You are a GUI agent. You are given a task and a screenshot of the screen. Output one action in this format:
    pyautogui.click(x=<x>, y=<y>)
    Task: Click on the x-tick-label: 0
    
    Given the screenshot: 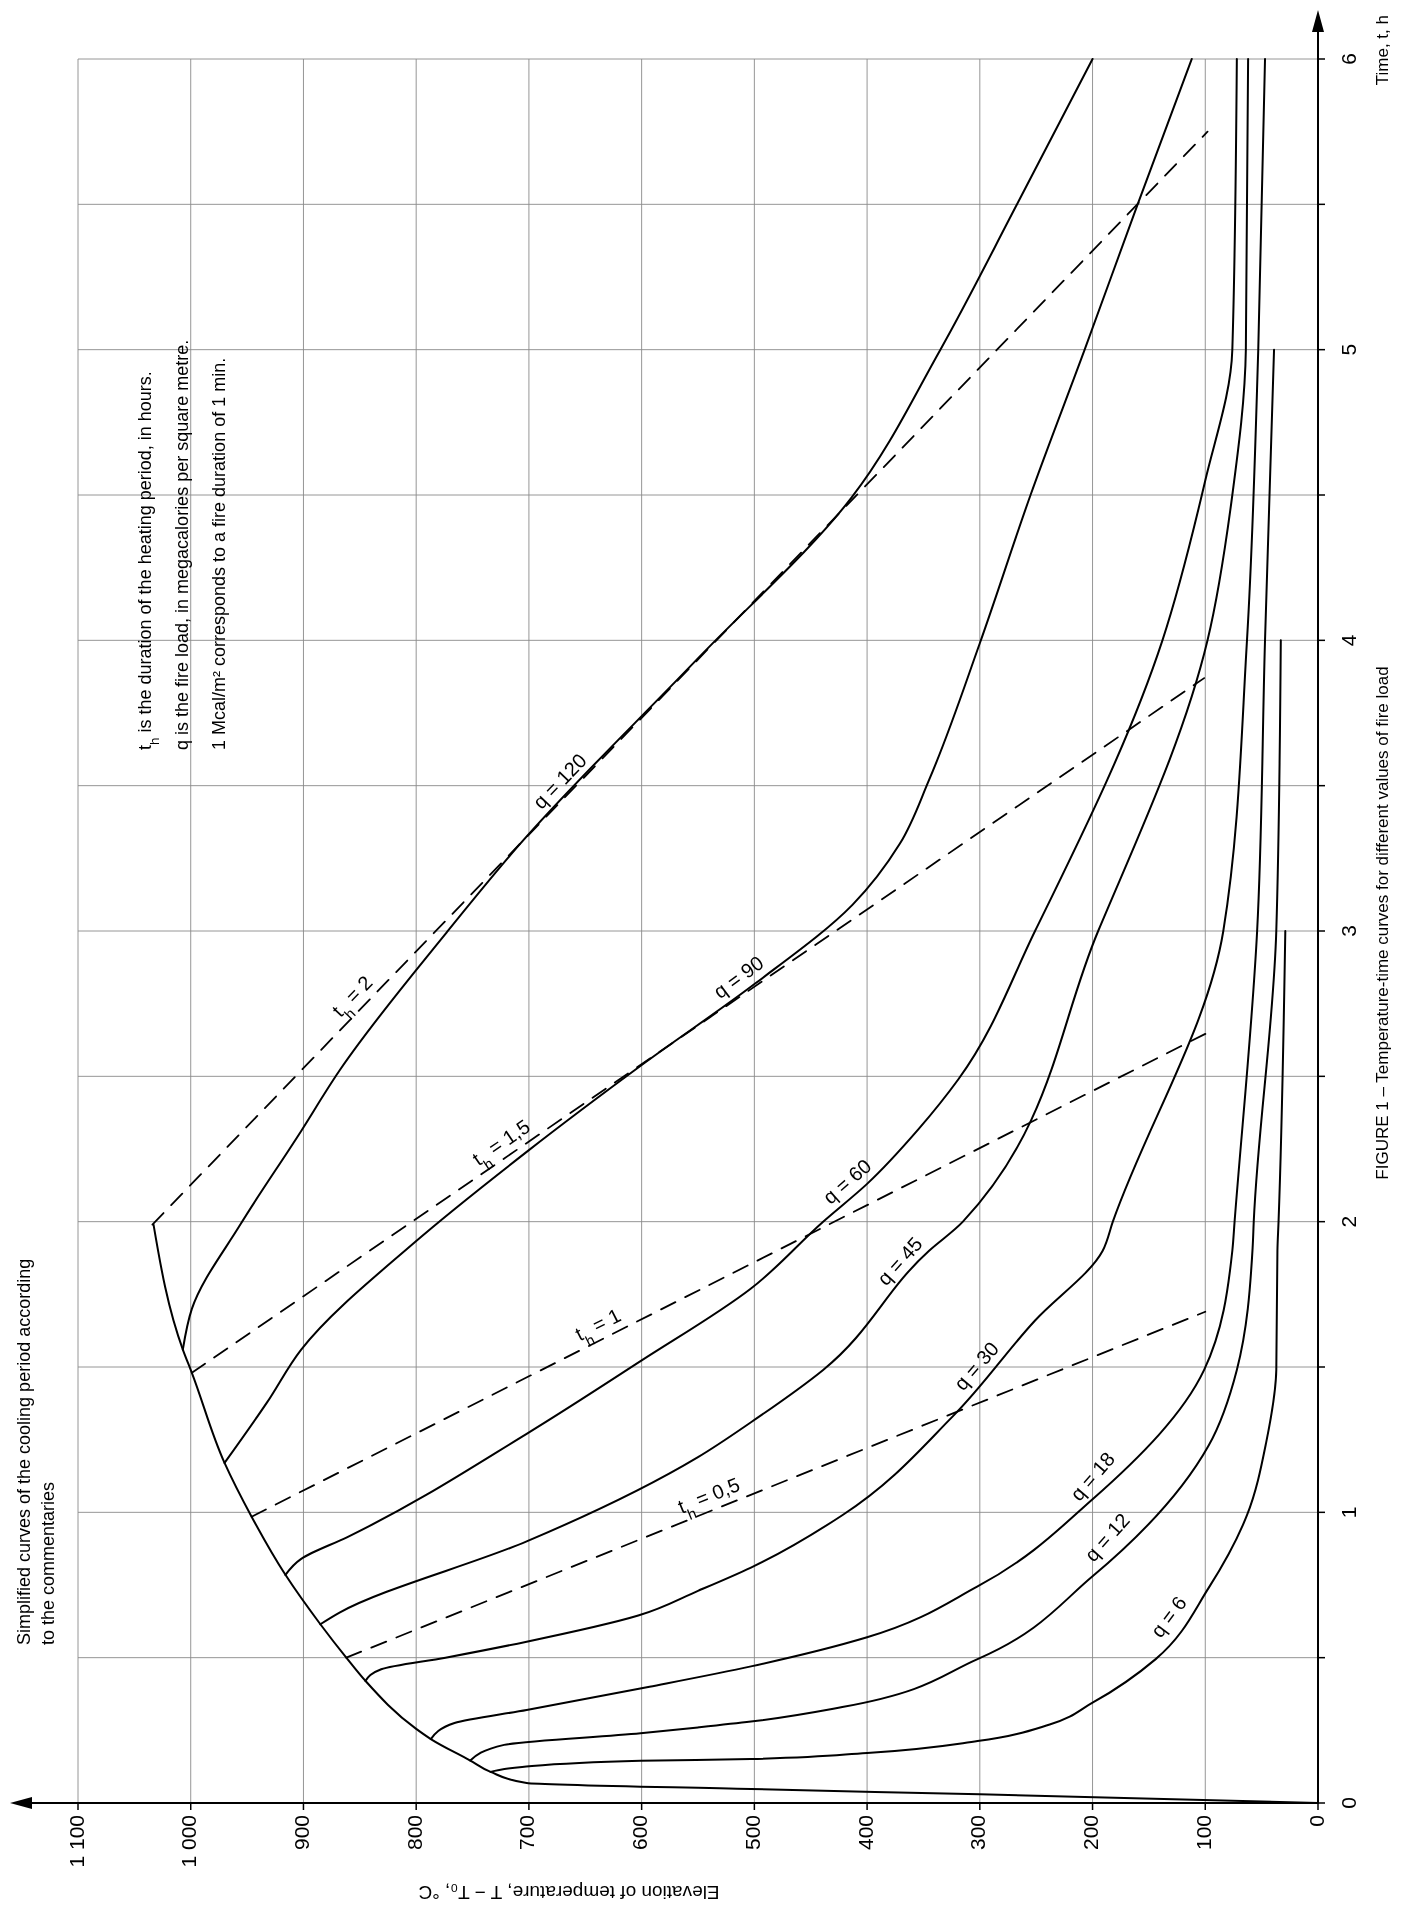 What is the action you would take?
    pyautogui.click(x=1316, y=1821)
    